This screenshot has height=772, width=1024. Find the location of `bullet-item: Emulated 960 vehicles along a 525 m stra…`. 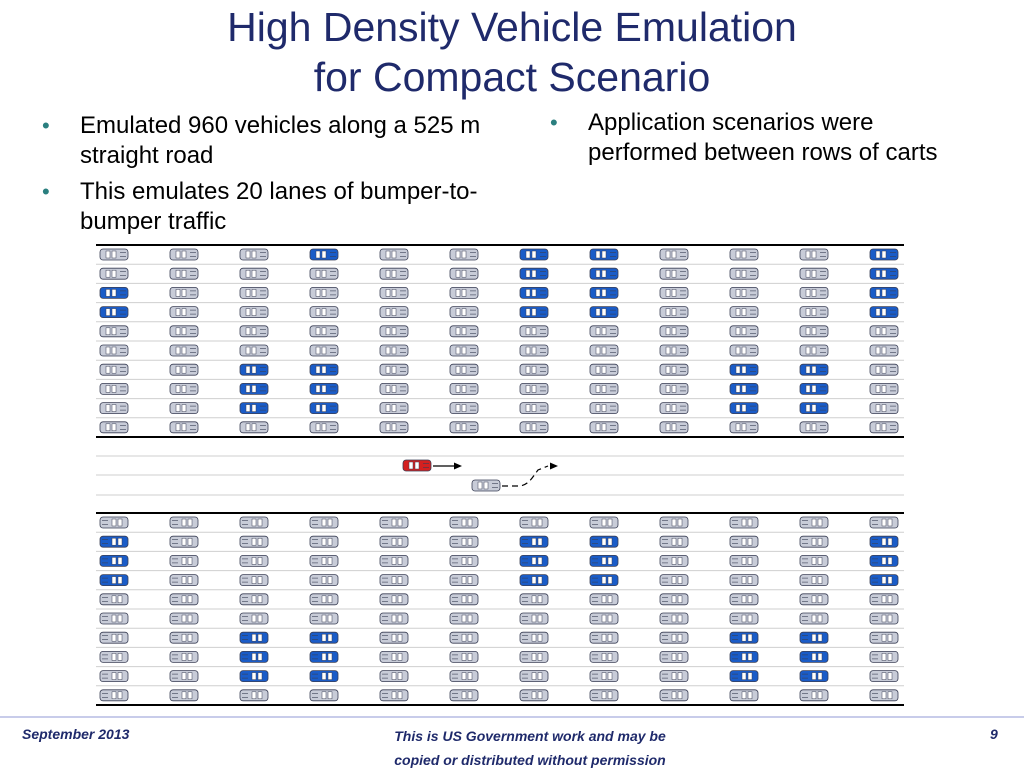

bullet-item: Emulated 960 vehicles along a 525 m stra… is located at coordinates (262, 141).